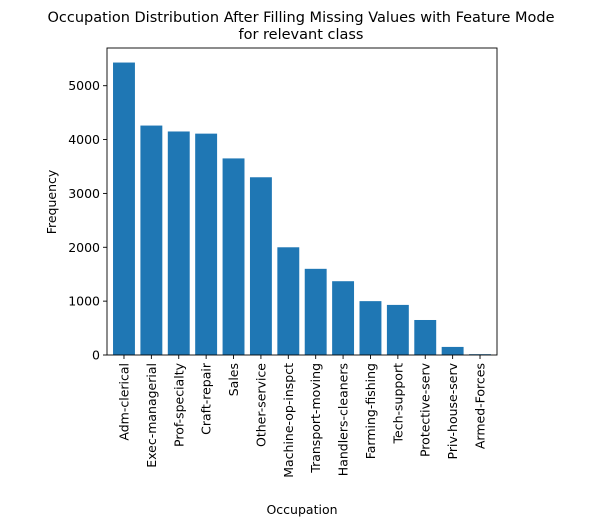 The width and height of the screenshot is (603, 526). I want to click on x-tick-label: Other-service, so click(260, 405).